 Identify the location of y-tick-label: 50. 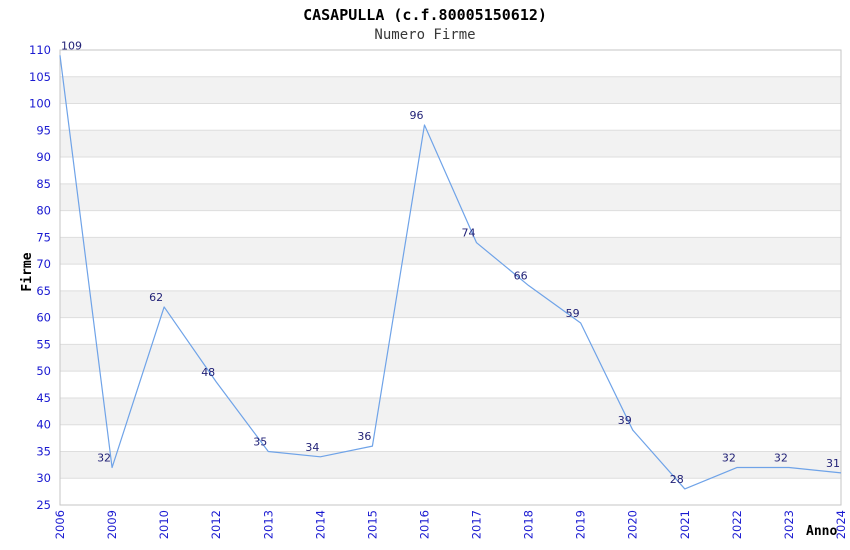
(43, 371).